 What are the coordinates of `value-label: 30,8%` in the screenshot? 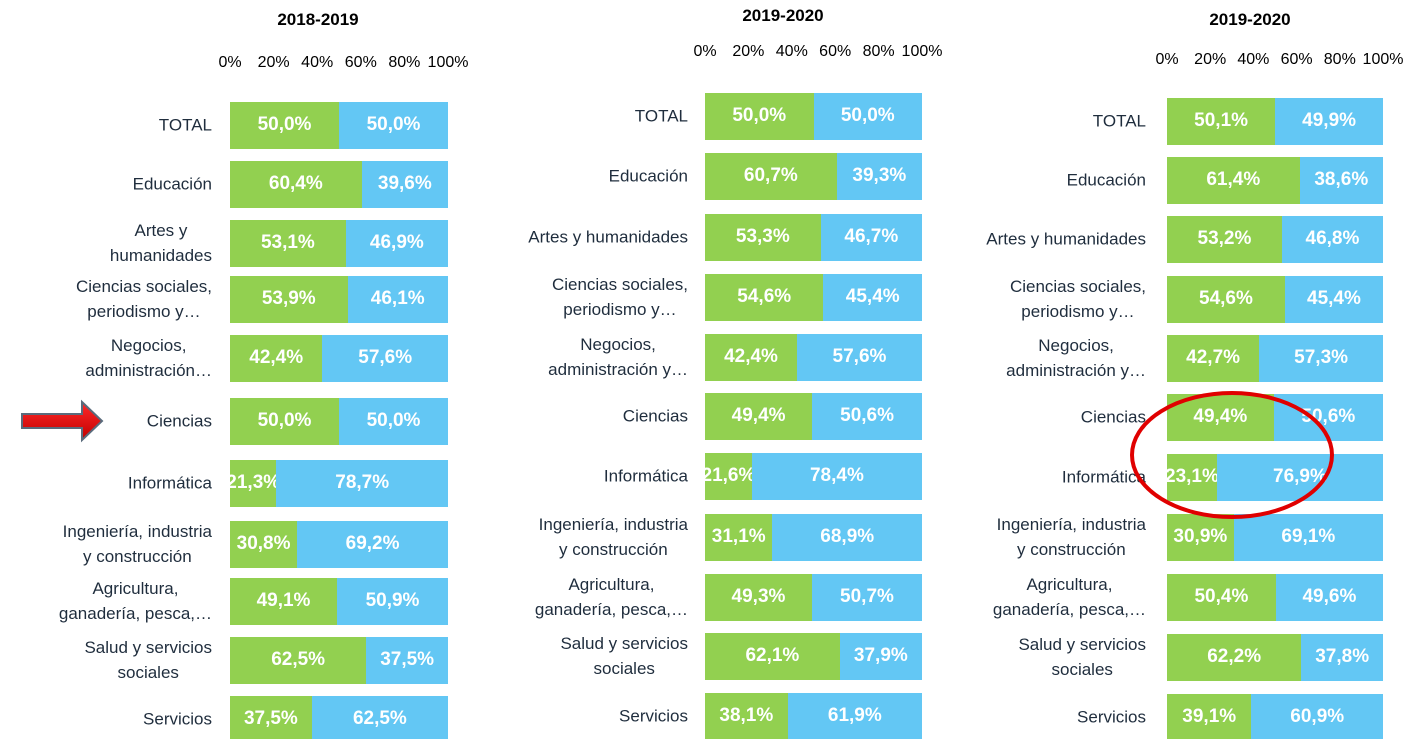 It's located at (263, 543).